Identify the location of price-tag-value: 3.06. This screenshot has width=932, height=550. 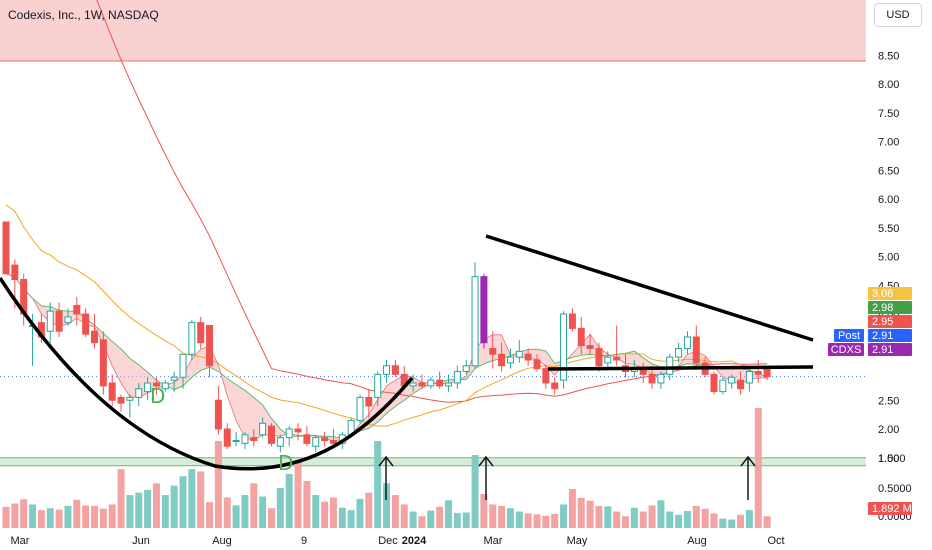
(882, 294).